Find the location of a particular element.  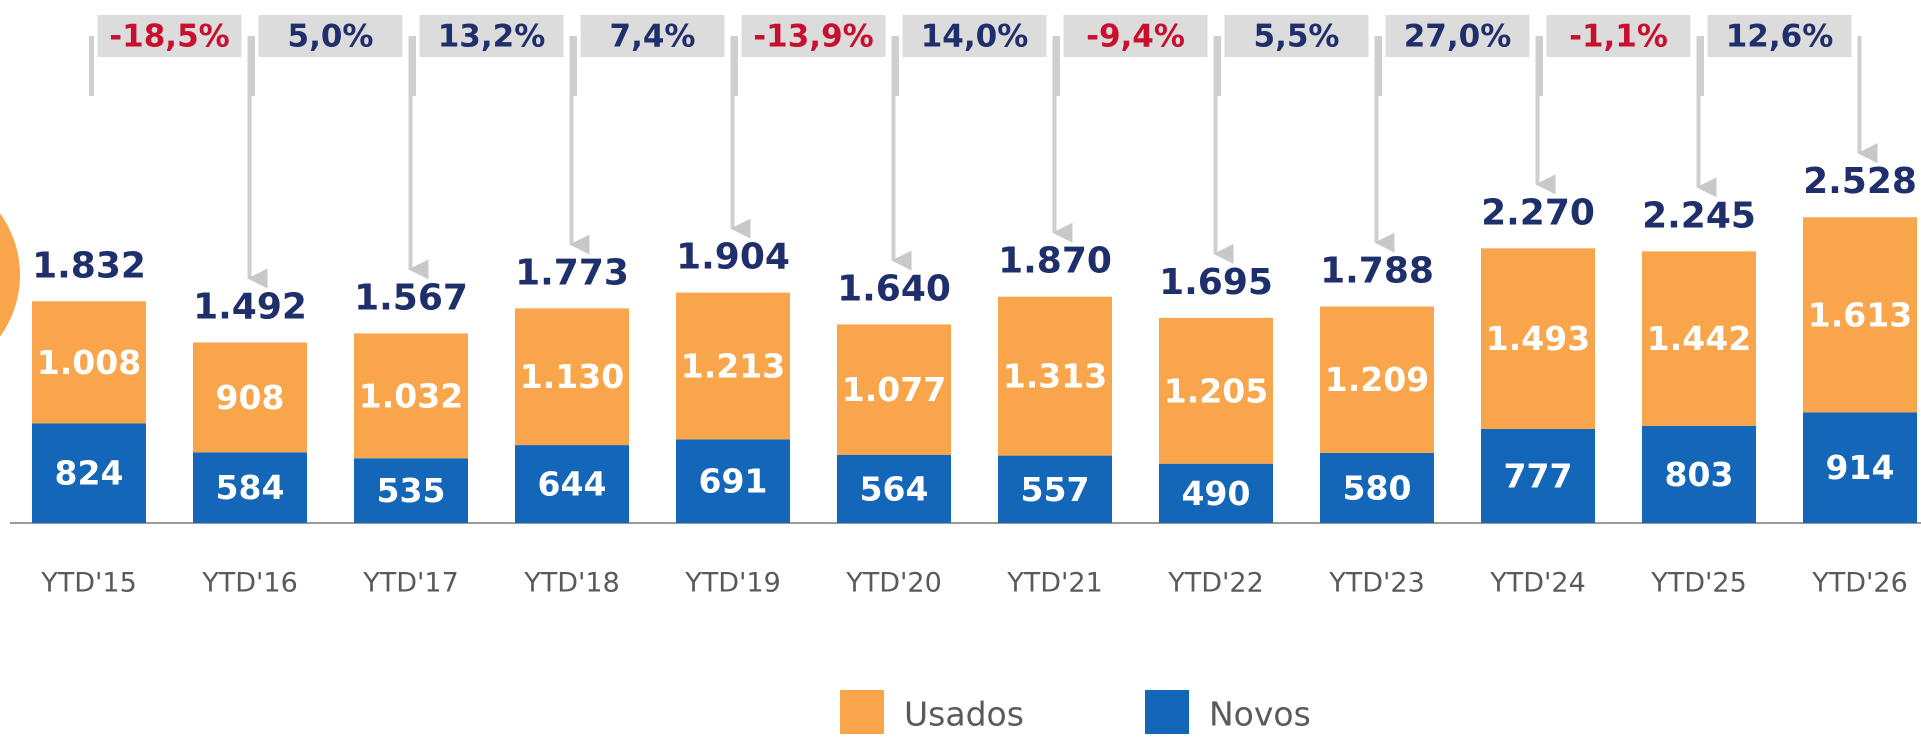

segment-label: 584 is located at coordinates (250, 487).